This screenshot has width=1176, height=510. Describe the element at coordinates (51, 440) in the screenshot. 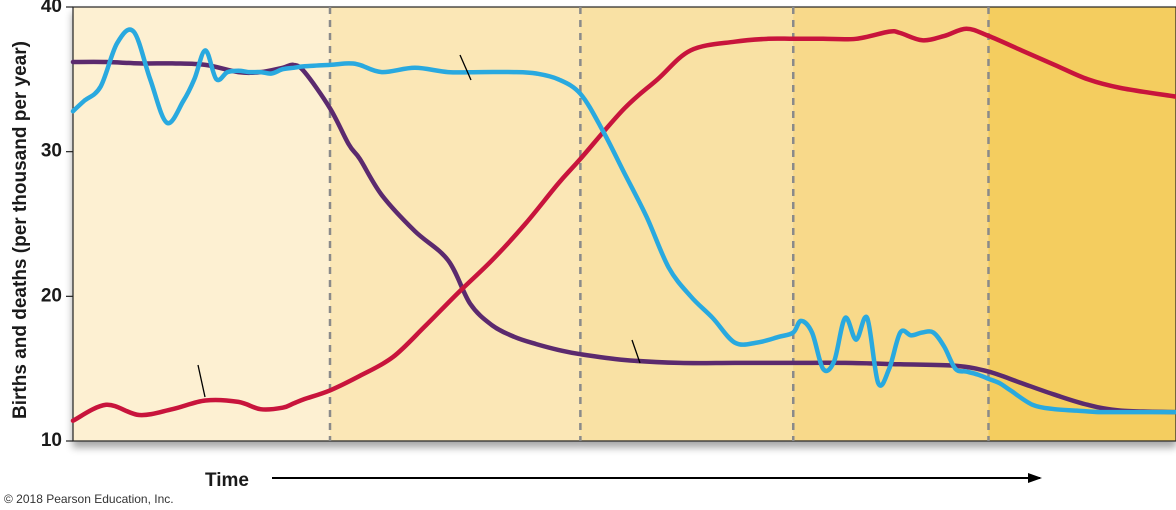

I see `y-tick-label: 10` at that location.